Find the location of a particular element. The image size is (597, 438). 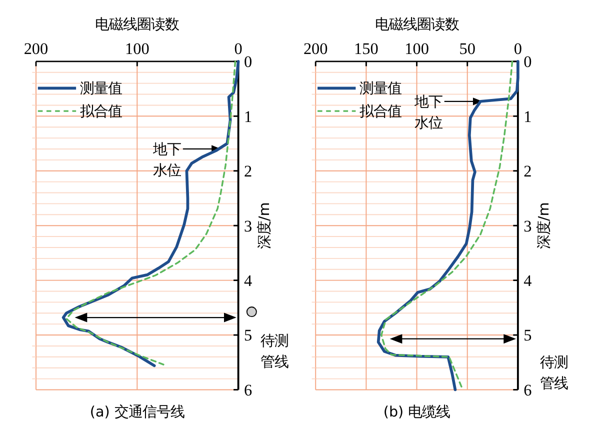

text: (b) 电缆线 is located at coordinates (416, 412).